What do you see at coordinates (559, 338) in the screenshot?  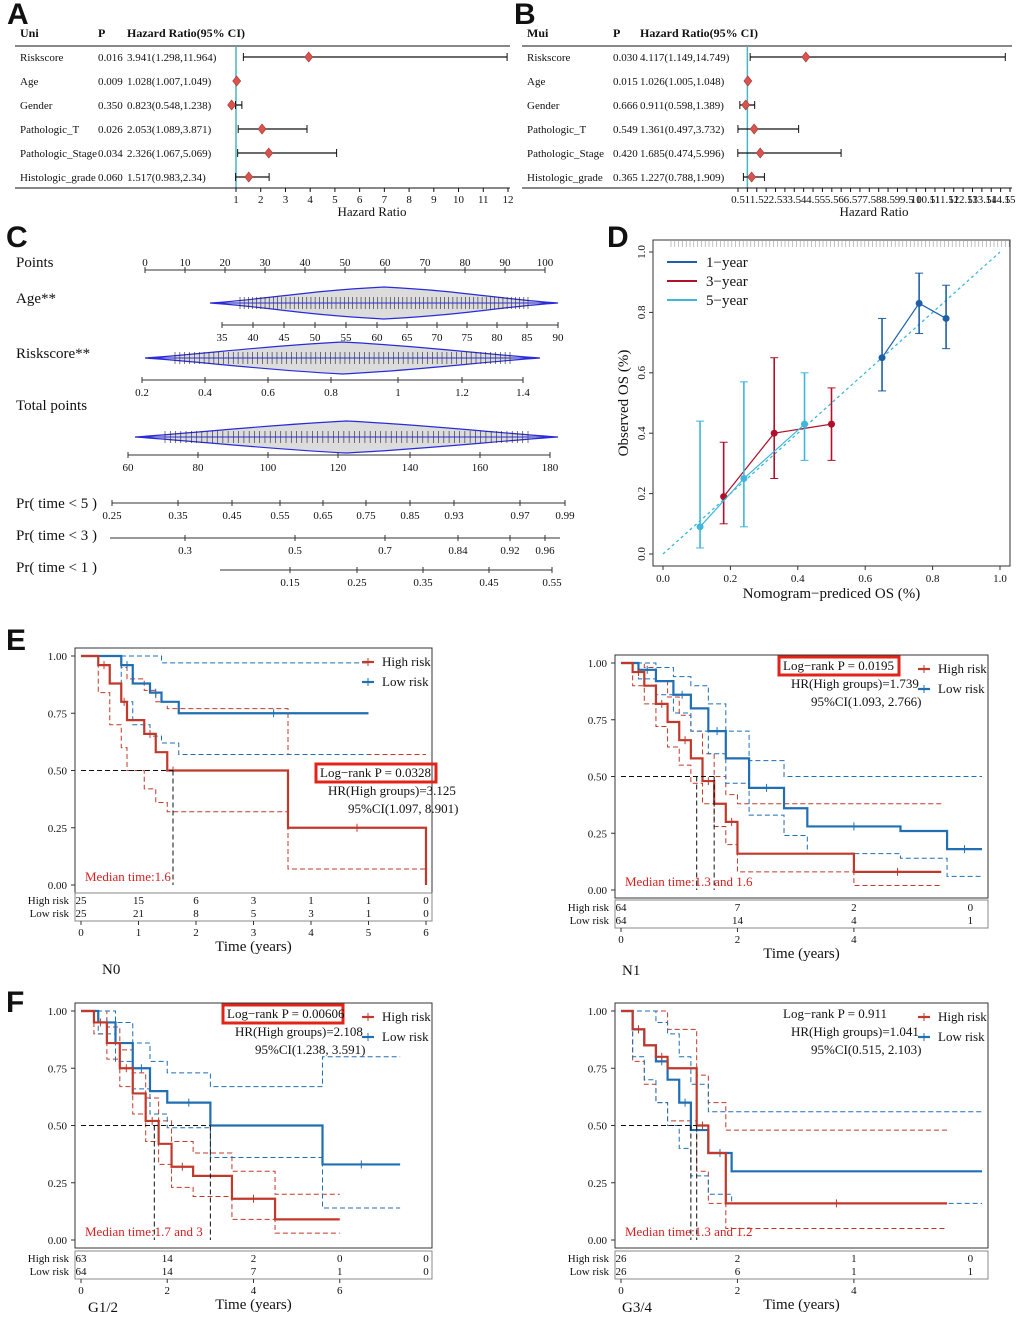 I see `nomo-age-tick-label: 90` at bounding box center [559, 338].